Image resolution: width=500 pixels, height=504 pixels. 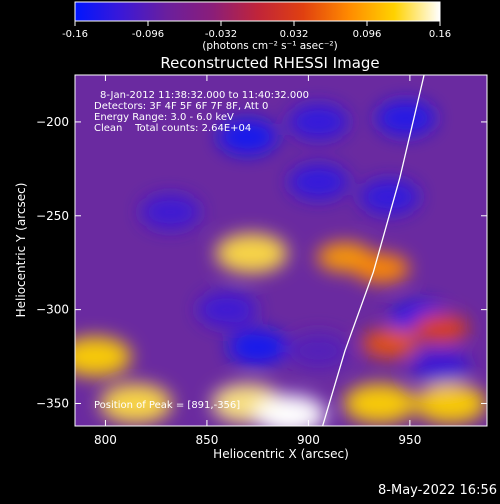 What do you see at coordinates (21, 250) in the screenshot?
I see `y-axis-label: Heliocentric Y (arcsec)` at bounding box center [21, 250].